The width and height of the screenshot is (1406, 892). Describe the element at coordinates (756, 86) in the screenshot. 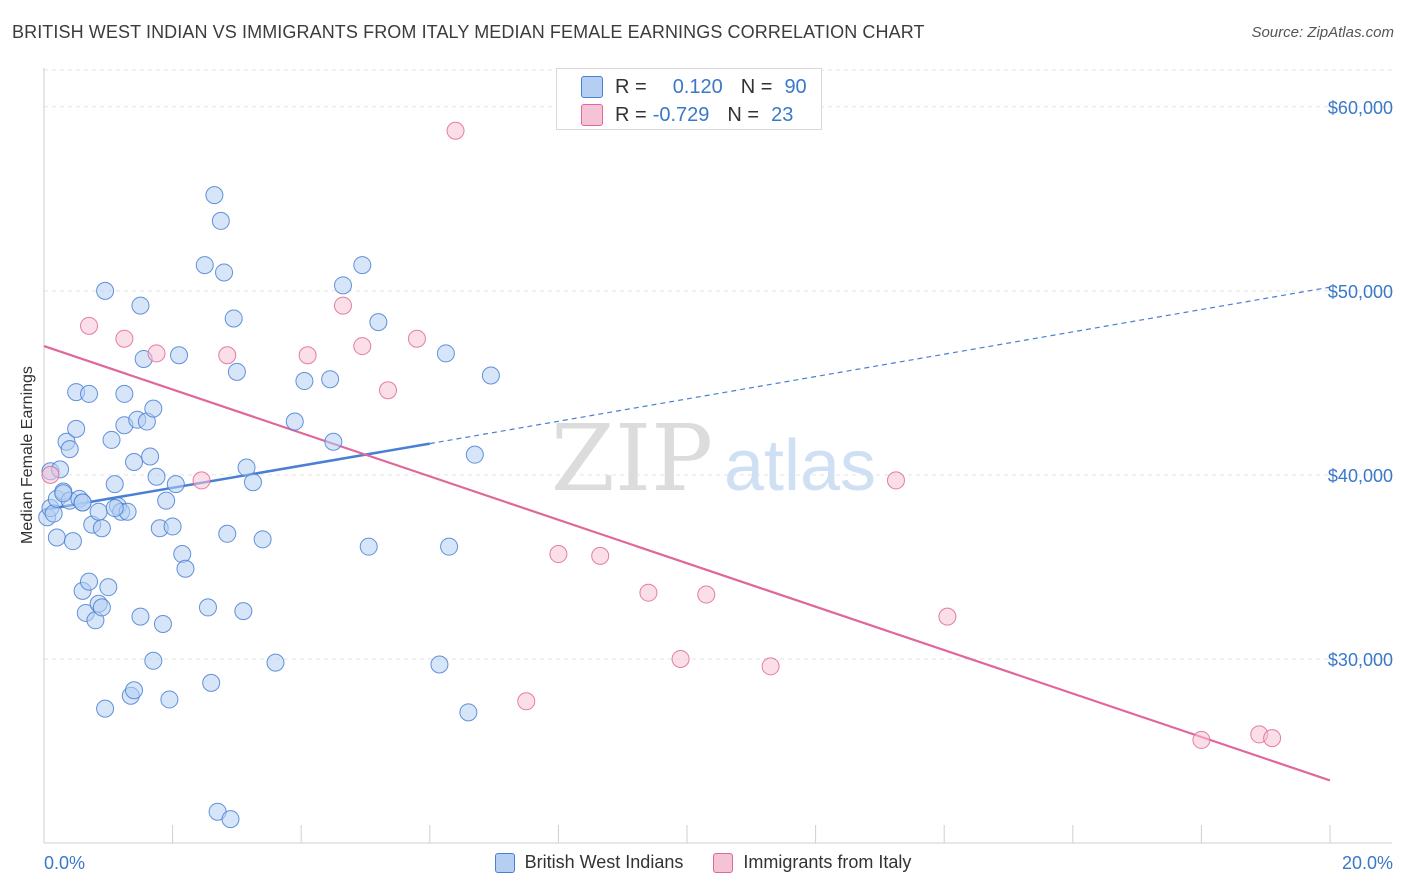

I see `stats-n-label-1: N =` at that location.